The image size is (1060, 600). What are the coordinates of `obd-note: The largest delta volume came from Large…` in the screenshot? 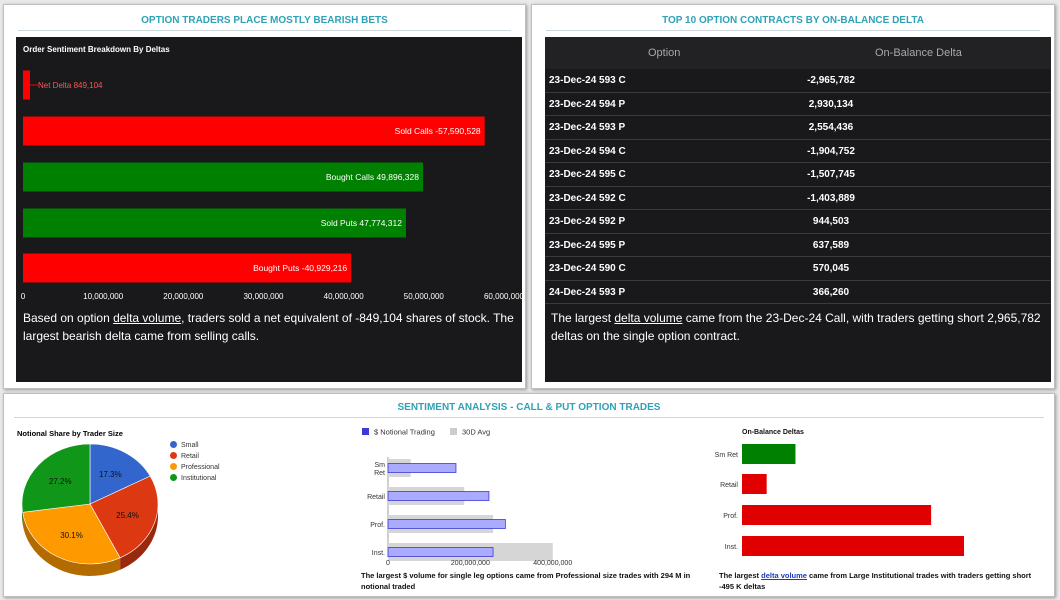 It's located at (886, 581).